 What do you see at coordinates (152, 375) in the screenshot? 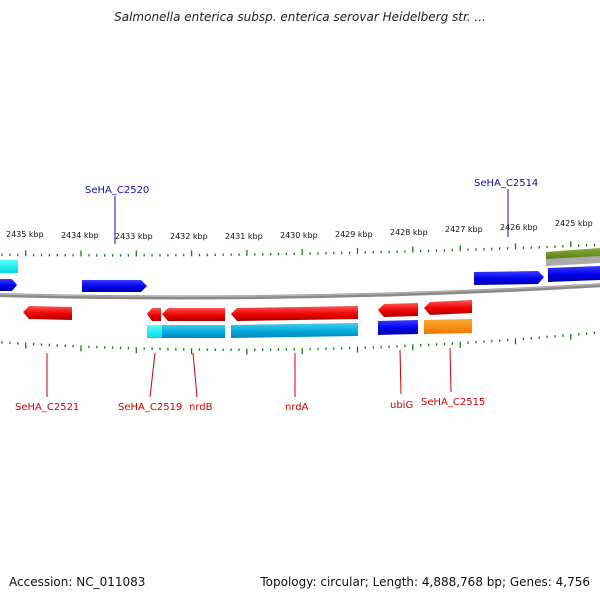
I see `leader-seha-c2519` at bounding box center [152, 375].